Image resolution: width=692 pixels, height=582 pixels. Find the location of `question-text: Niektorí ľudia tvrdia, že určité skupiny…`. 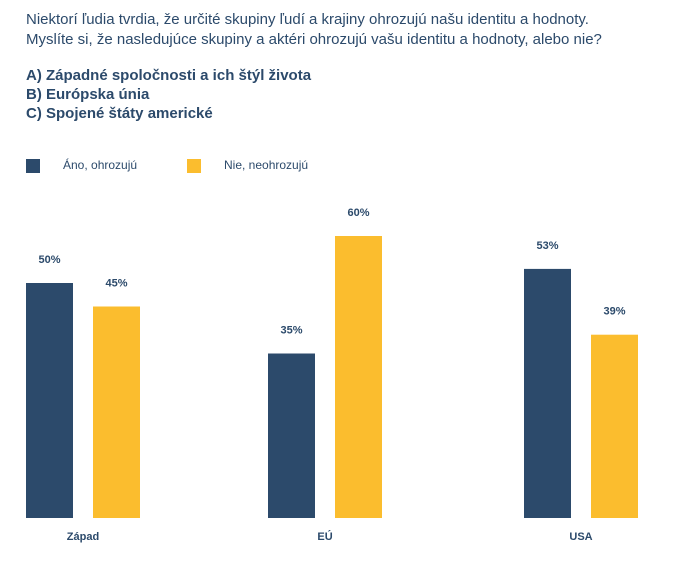

question-text: Niektorí ľudia tvrdia, že určité skupiny… is located at coordinates (346, 30).